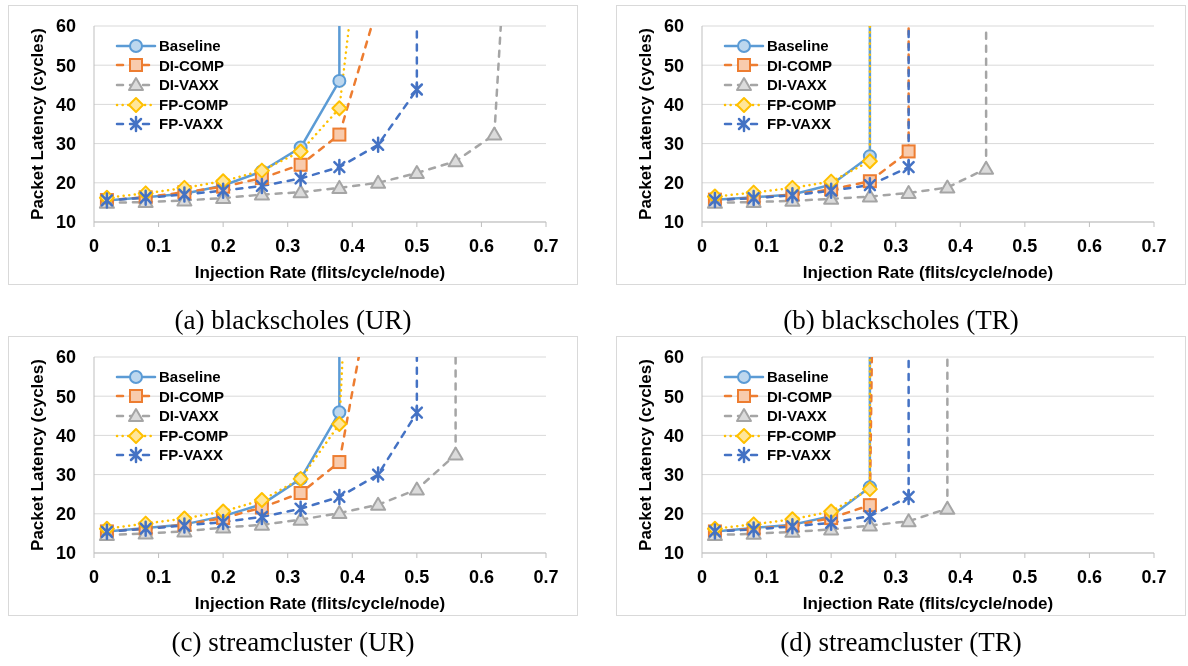 This screenshot has width=1188, height=666. I want to click on text: (b) blackscholes (TR), so click(901, 320).